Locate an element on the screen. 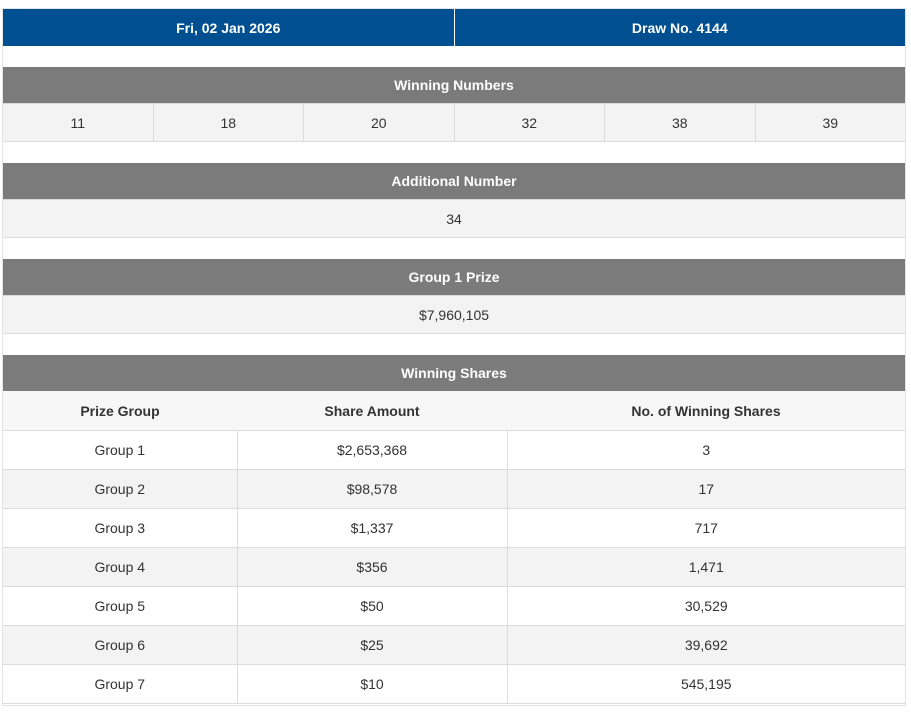 The height and width of the screenshot is (714, 911). winning-number: 32 is located at coordinates (529, 122).